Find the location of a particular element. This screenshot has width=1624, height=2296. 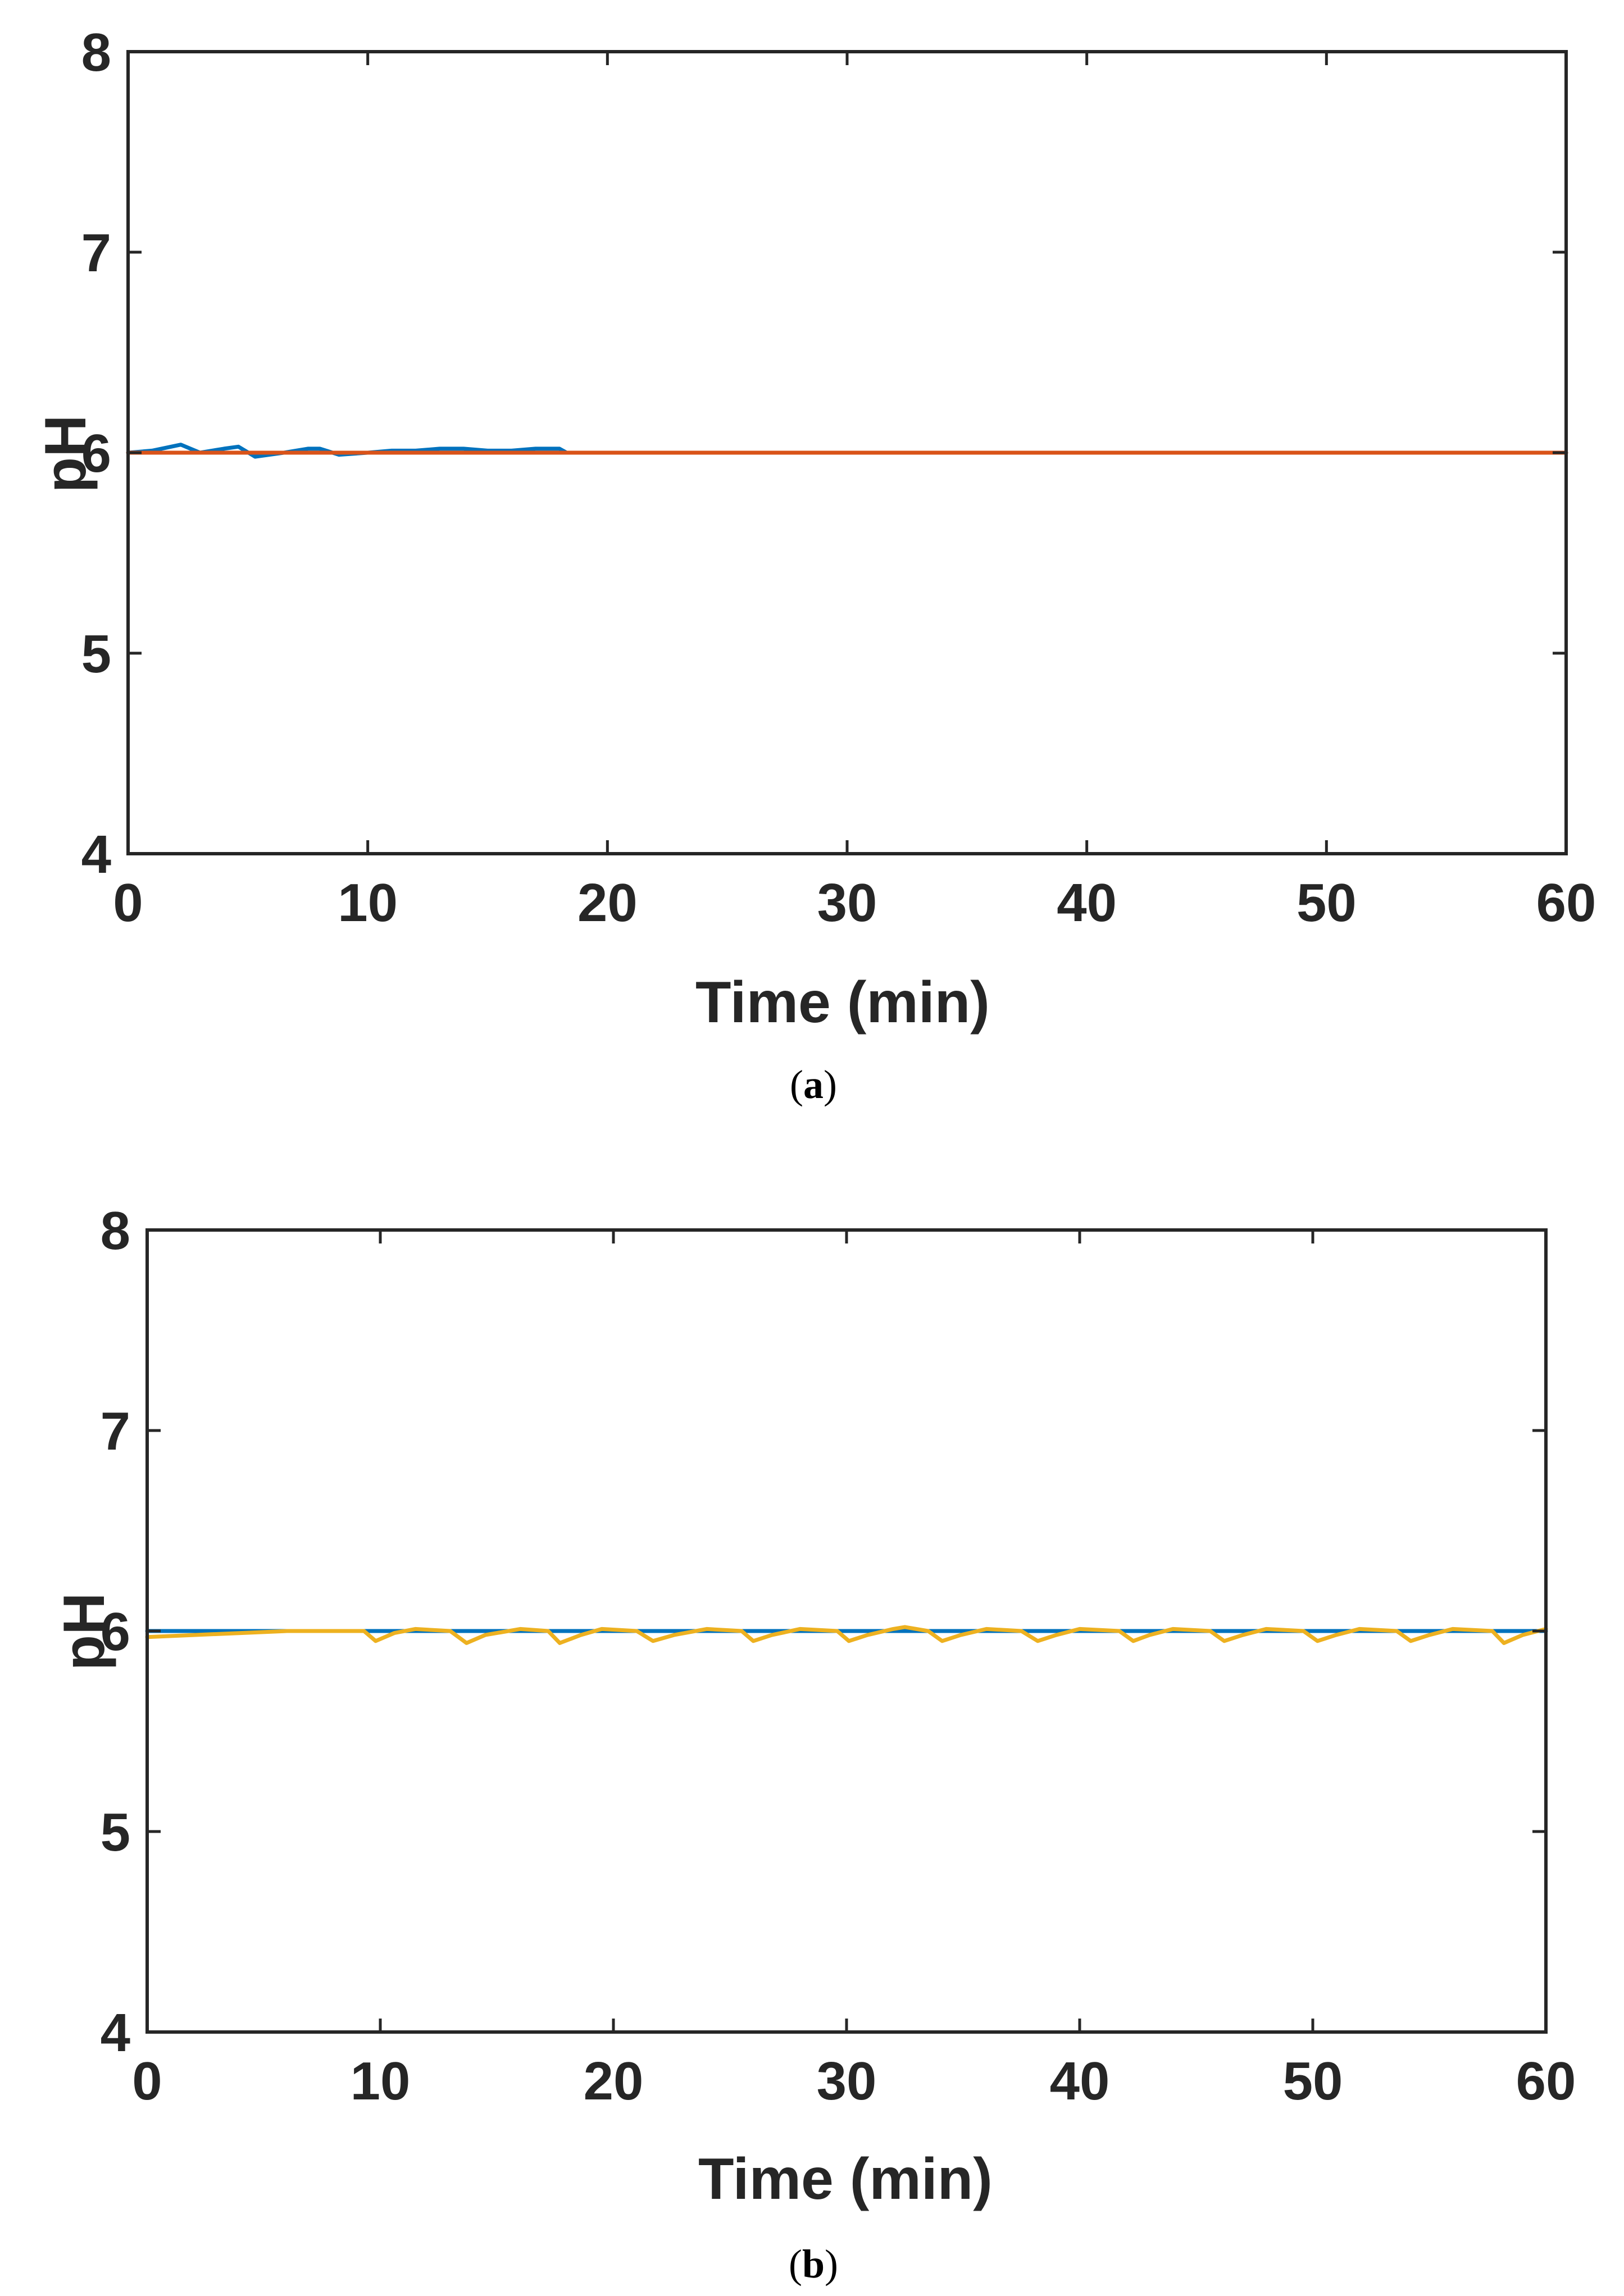

y-tick-label-b-3: 7 is located at coordinates (115, 1431).